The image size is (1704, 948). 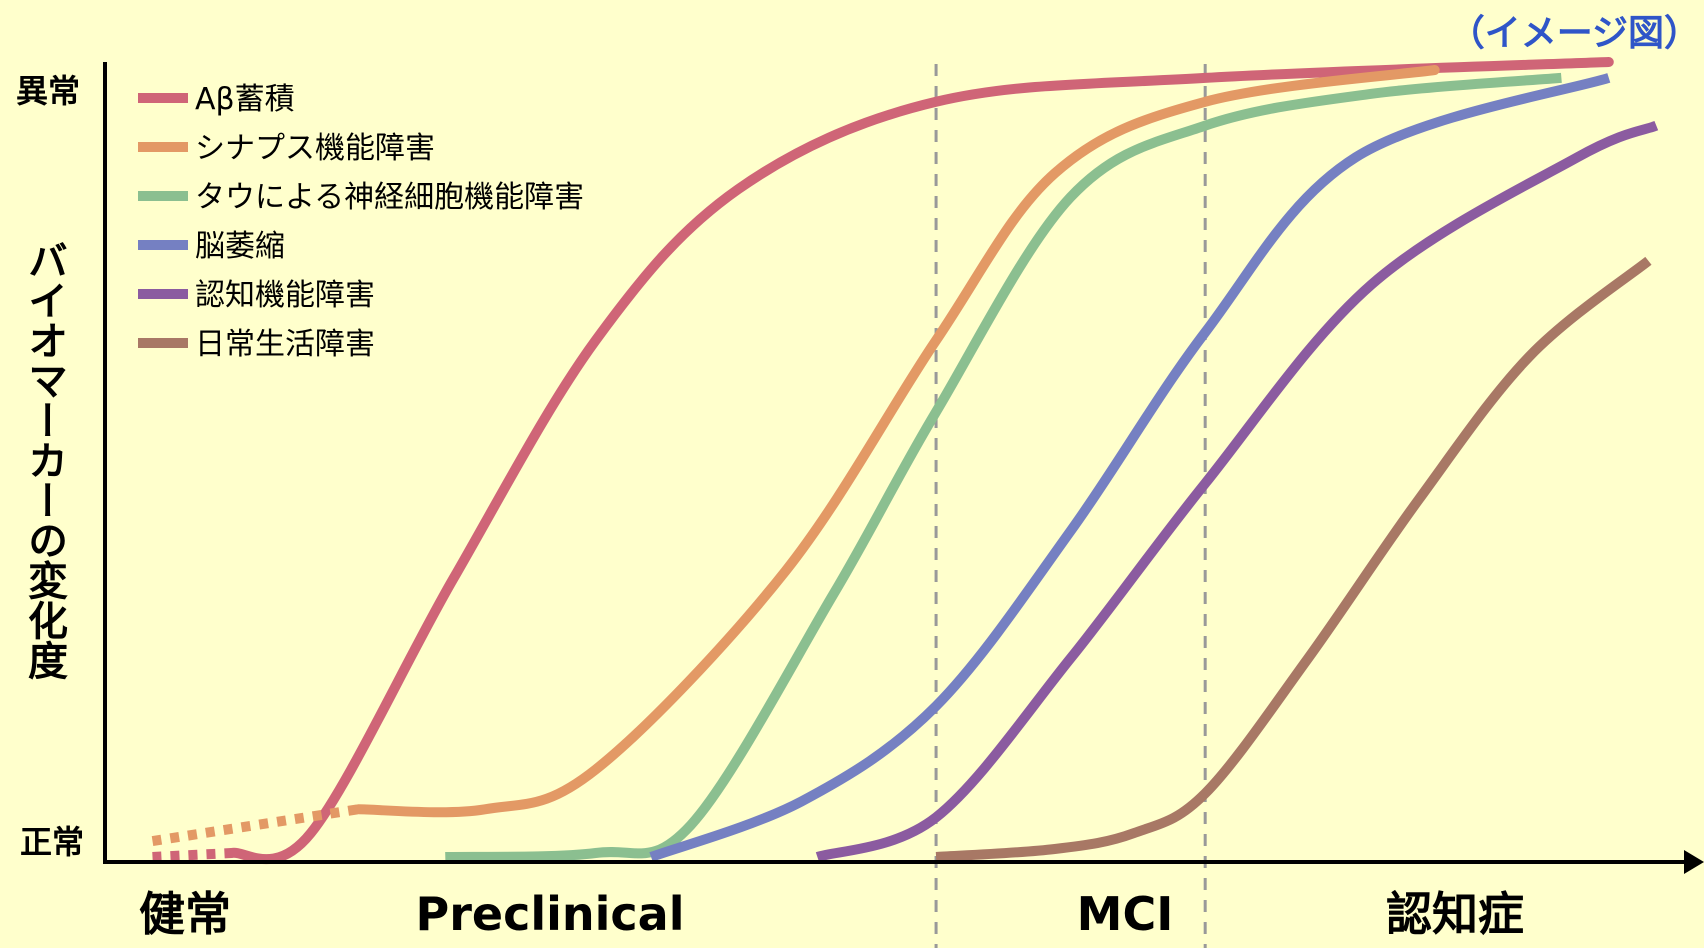 What do you see at coordinates (285, 295) in the screenshot?
I see `legend-label-5: 認知機能障害` at bounding box center [285, 295].